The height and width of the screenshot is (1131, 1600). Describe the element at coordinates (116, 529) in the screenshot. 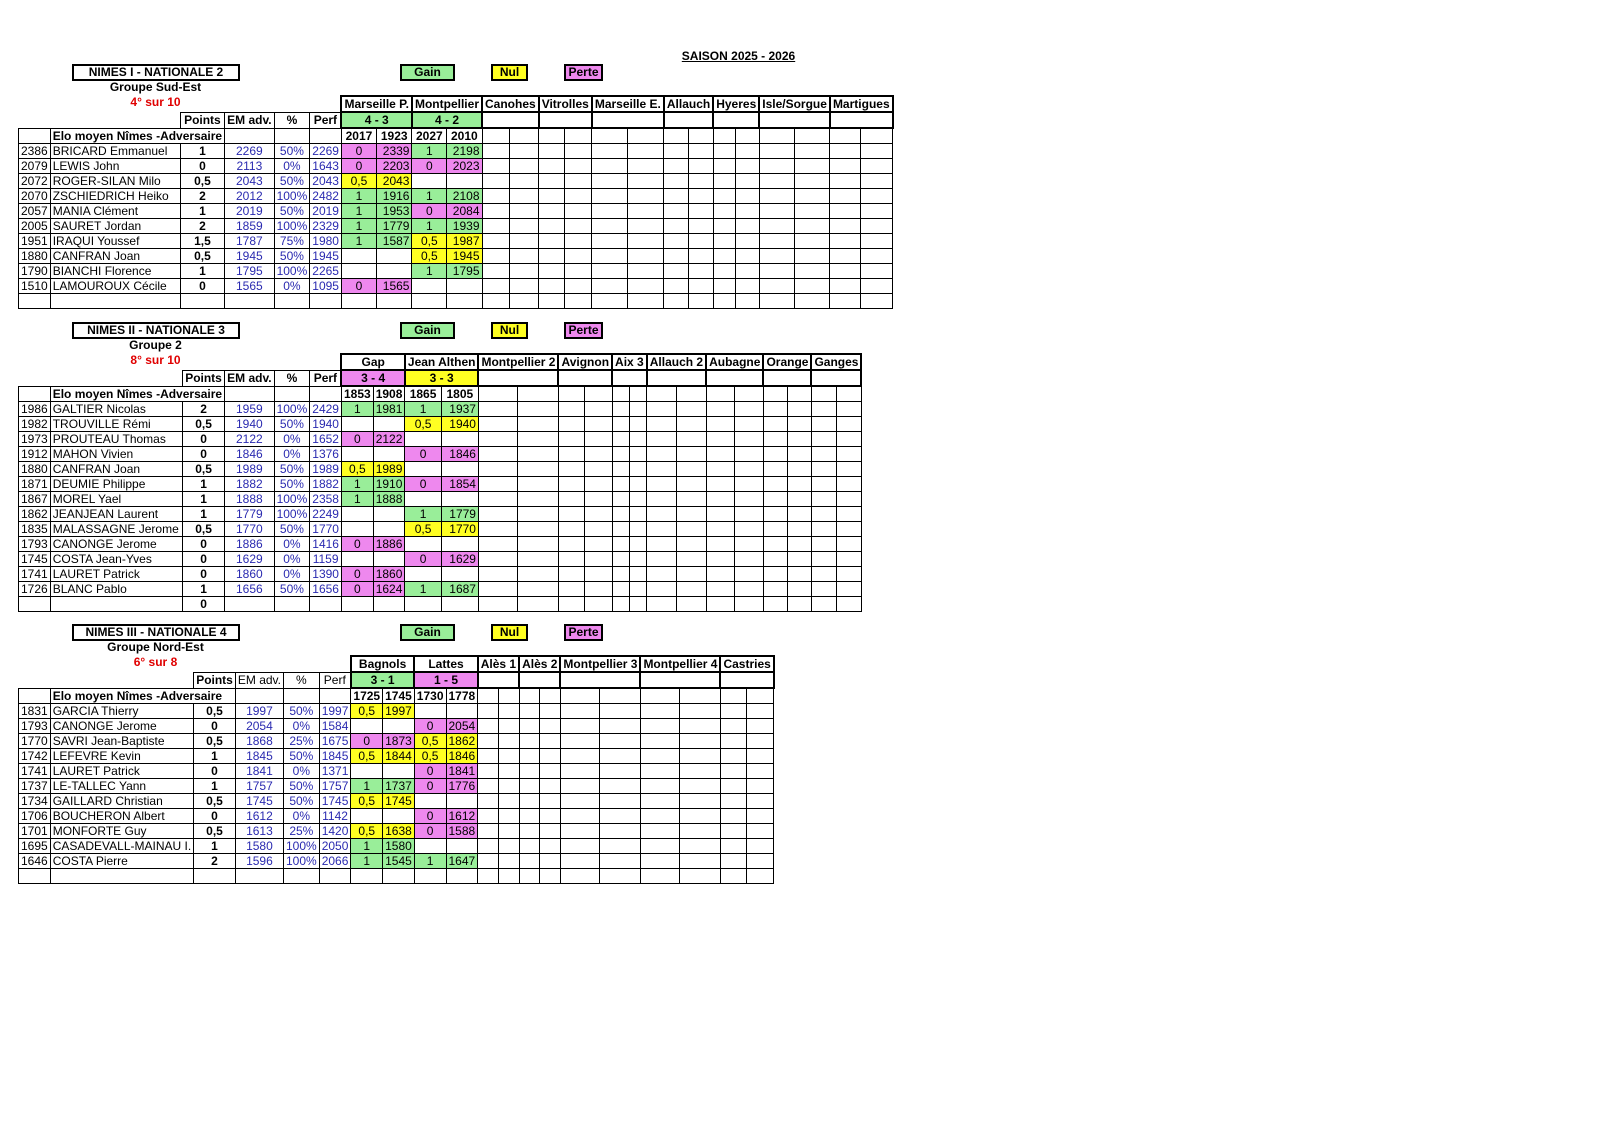

I see `player-name: MALASSAGNE Jerome` at that location.